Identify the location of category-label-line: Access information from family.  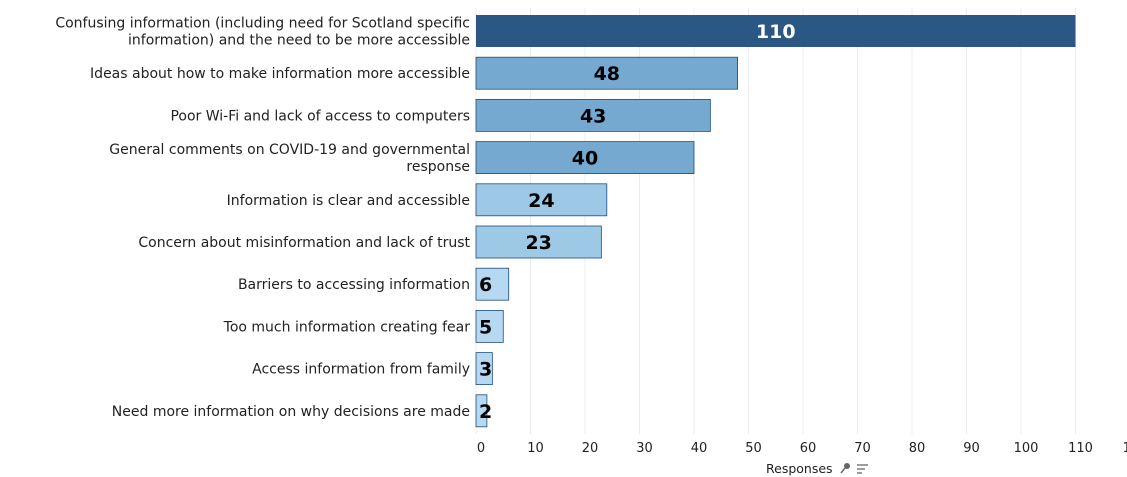
(361, 370).